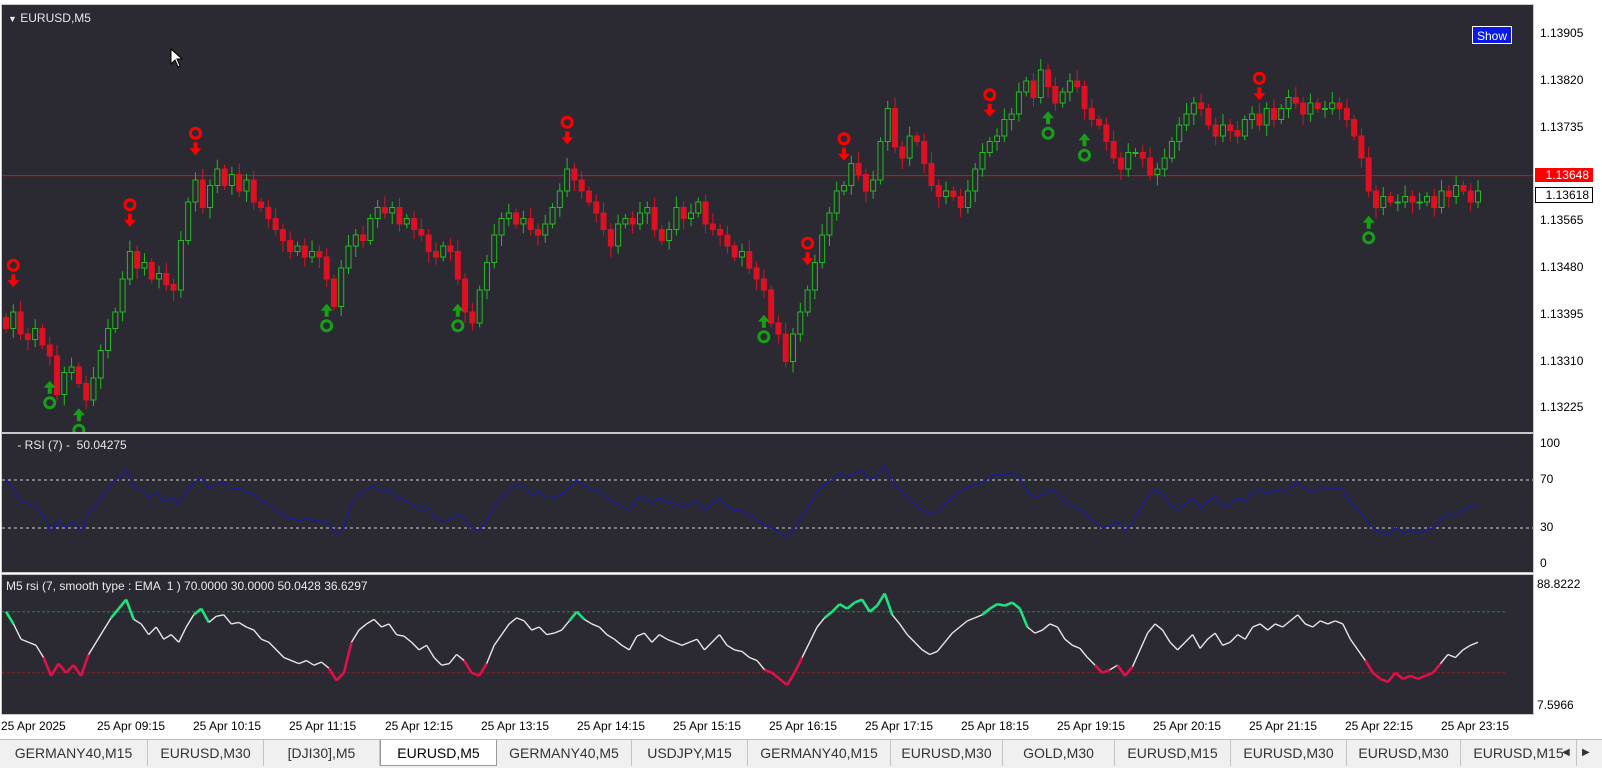 This screenshot has height=768, width=1602. What do you see at coordinates (1586, 752) in the screenshot?
I see `tab-scroll-right-icon: ▶` at bounding box center [1586, 752].